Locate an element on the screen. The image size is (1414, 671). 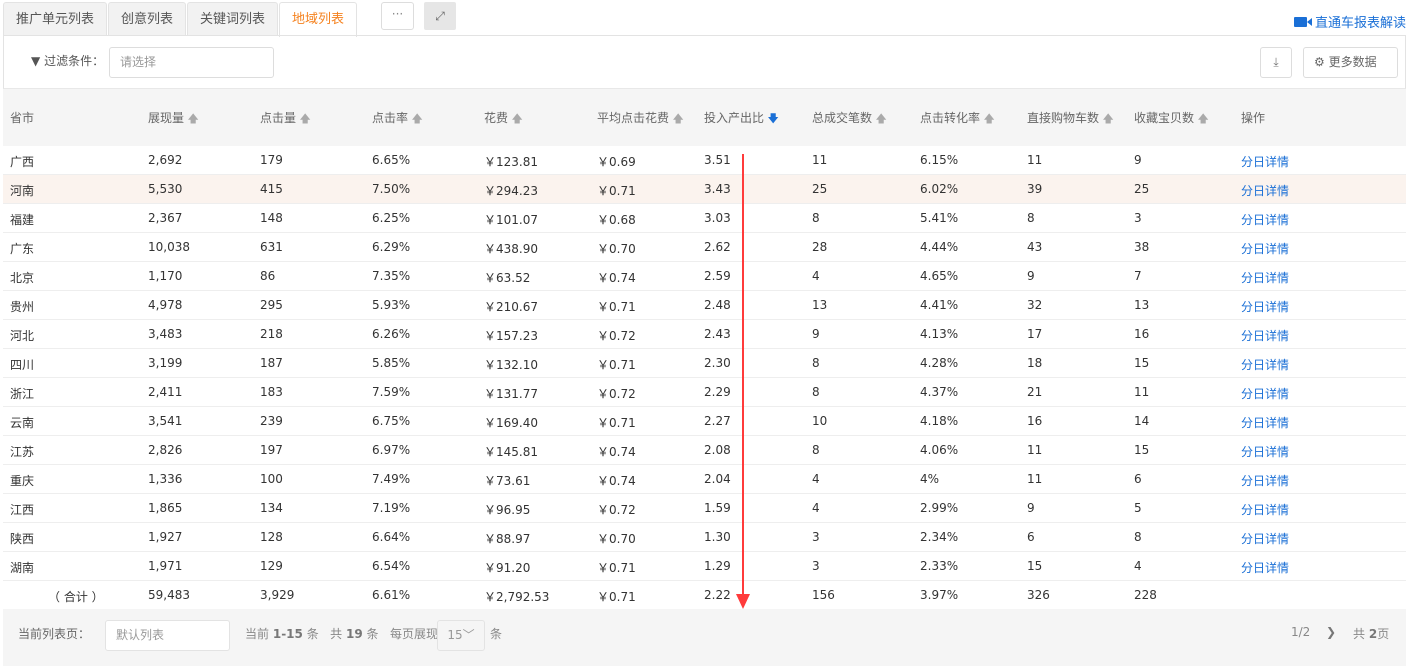
more-data-button: ⚙ 更多数据 is located at coordinates (1350, 62).